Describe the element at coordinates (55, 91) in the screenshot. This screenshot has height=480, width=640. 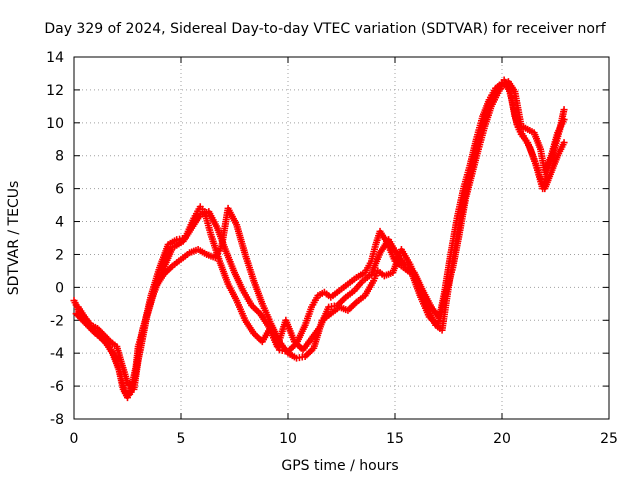
I see `y-tick-label: 12` at that location.